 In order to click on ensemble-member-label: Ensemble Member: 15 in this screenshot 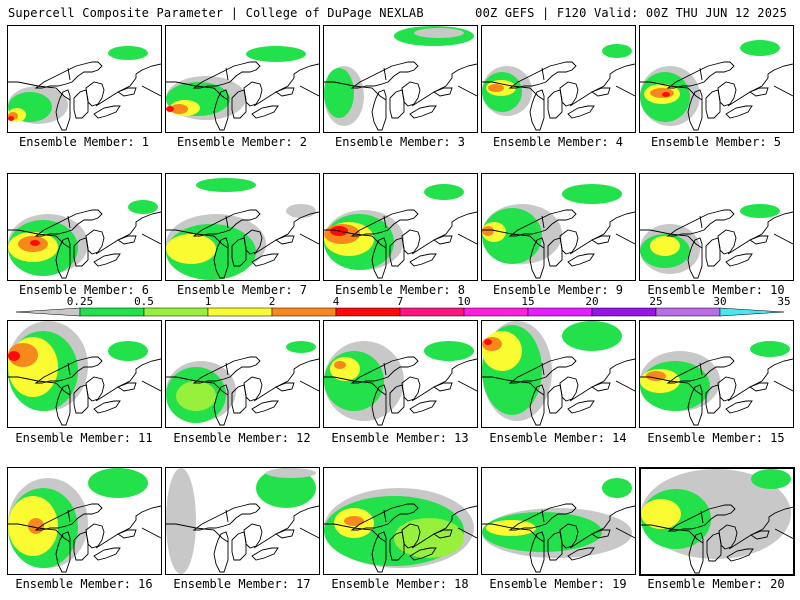, I will do `click(716, 438)`.